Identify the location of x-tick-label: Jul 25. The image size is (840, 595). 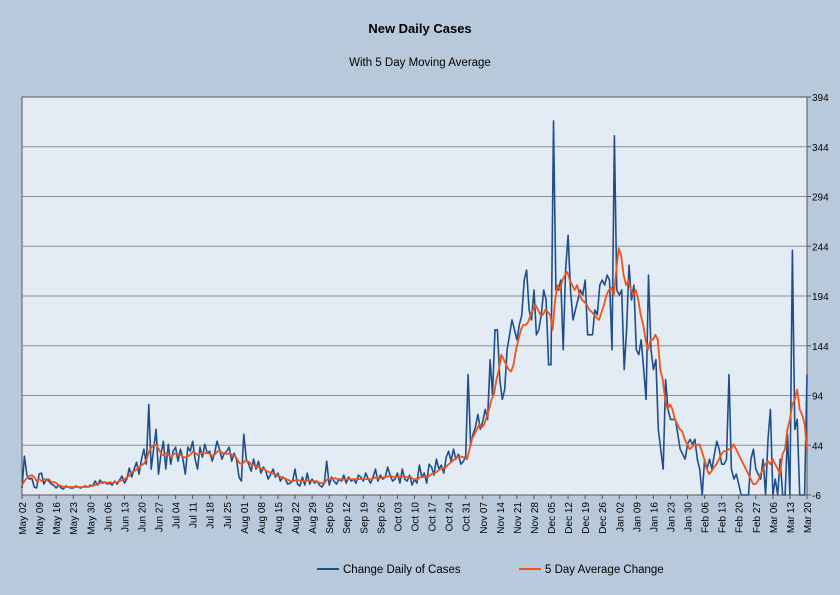
(228, 515).